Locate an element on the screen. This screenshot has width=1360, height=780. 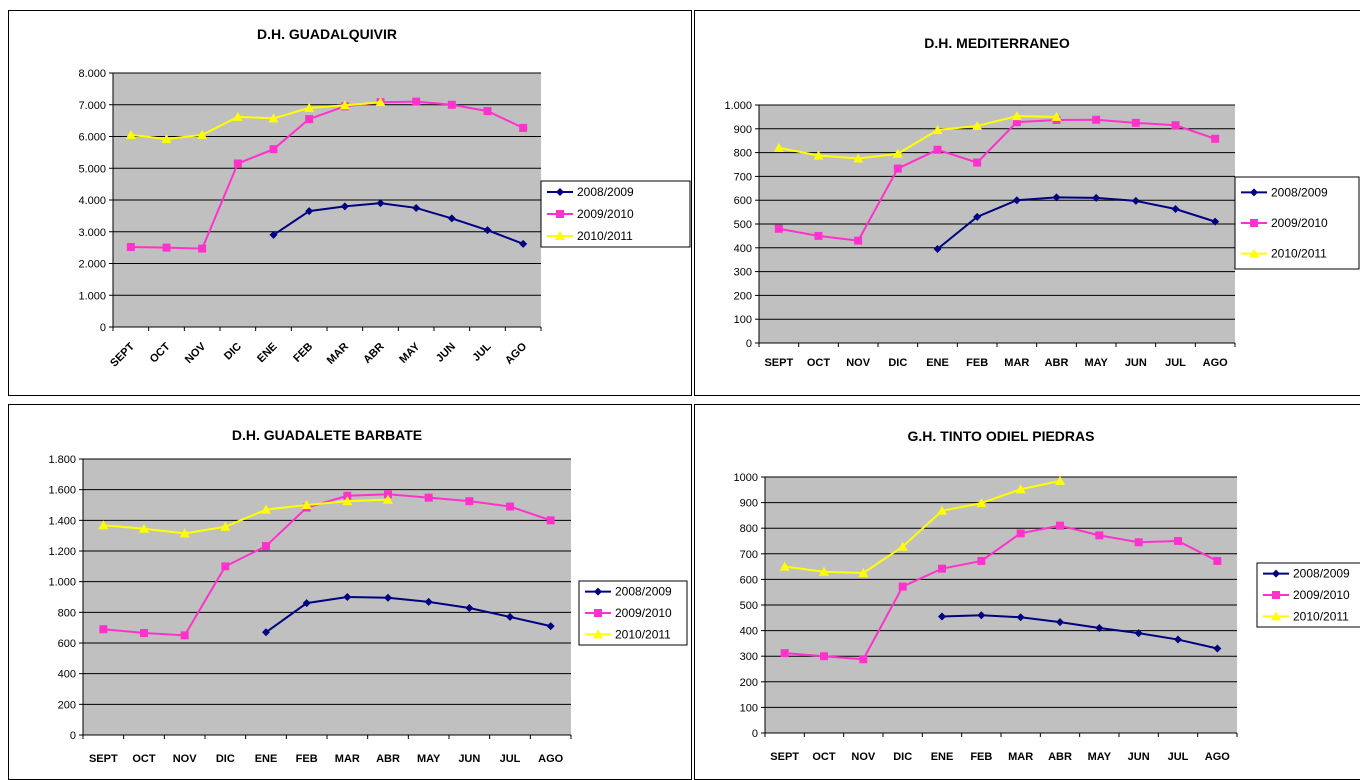
y-tick-label: 400 is located at coordinates (743, 249).